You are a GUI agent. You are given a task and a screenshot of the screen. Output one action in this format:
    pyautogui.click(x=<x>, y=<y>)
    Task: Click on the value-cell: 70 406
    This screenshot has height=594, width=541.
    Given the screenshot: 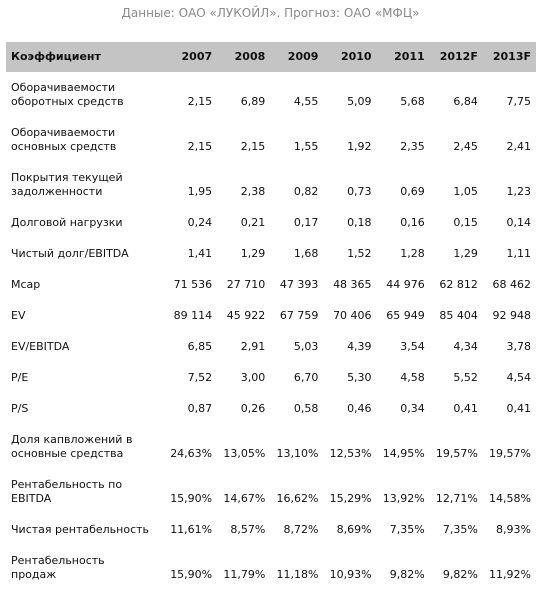 What is the action you would take?
    pyautogui.click(x=352, y=315)
    